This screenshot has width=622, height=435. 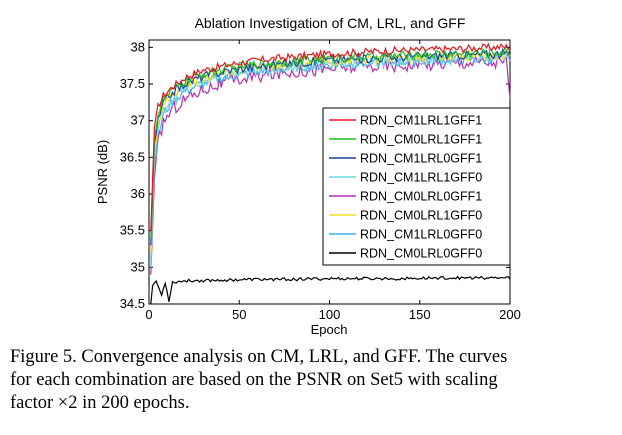 What do you see at coordinates (138, 193) in the screenshot?
I see `y-tick-label: 36` at bounding box center [138, 193].